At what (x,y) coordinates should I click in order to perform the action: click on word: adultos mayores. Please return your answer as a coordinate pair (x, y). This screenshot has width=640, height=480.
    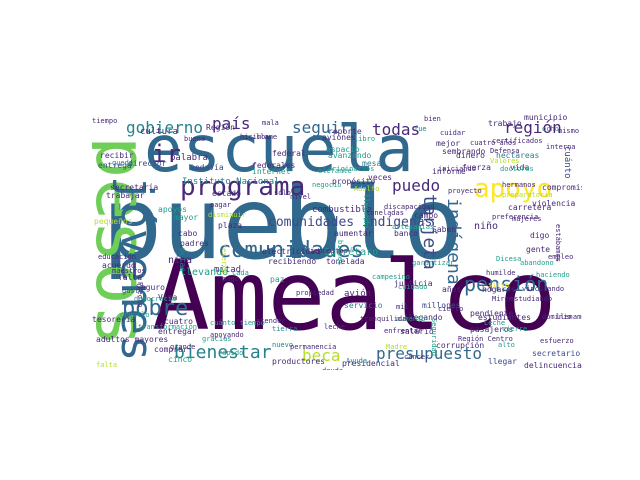
    Looking at the image, I should click on (132, 339).